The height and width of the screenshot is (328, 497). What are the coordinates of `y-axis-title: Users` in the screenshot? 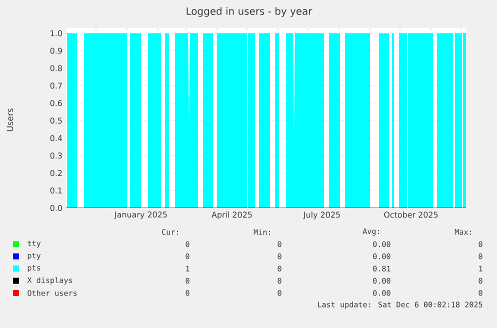 It's located at (10, 120).